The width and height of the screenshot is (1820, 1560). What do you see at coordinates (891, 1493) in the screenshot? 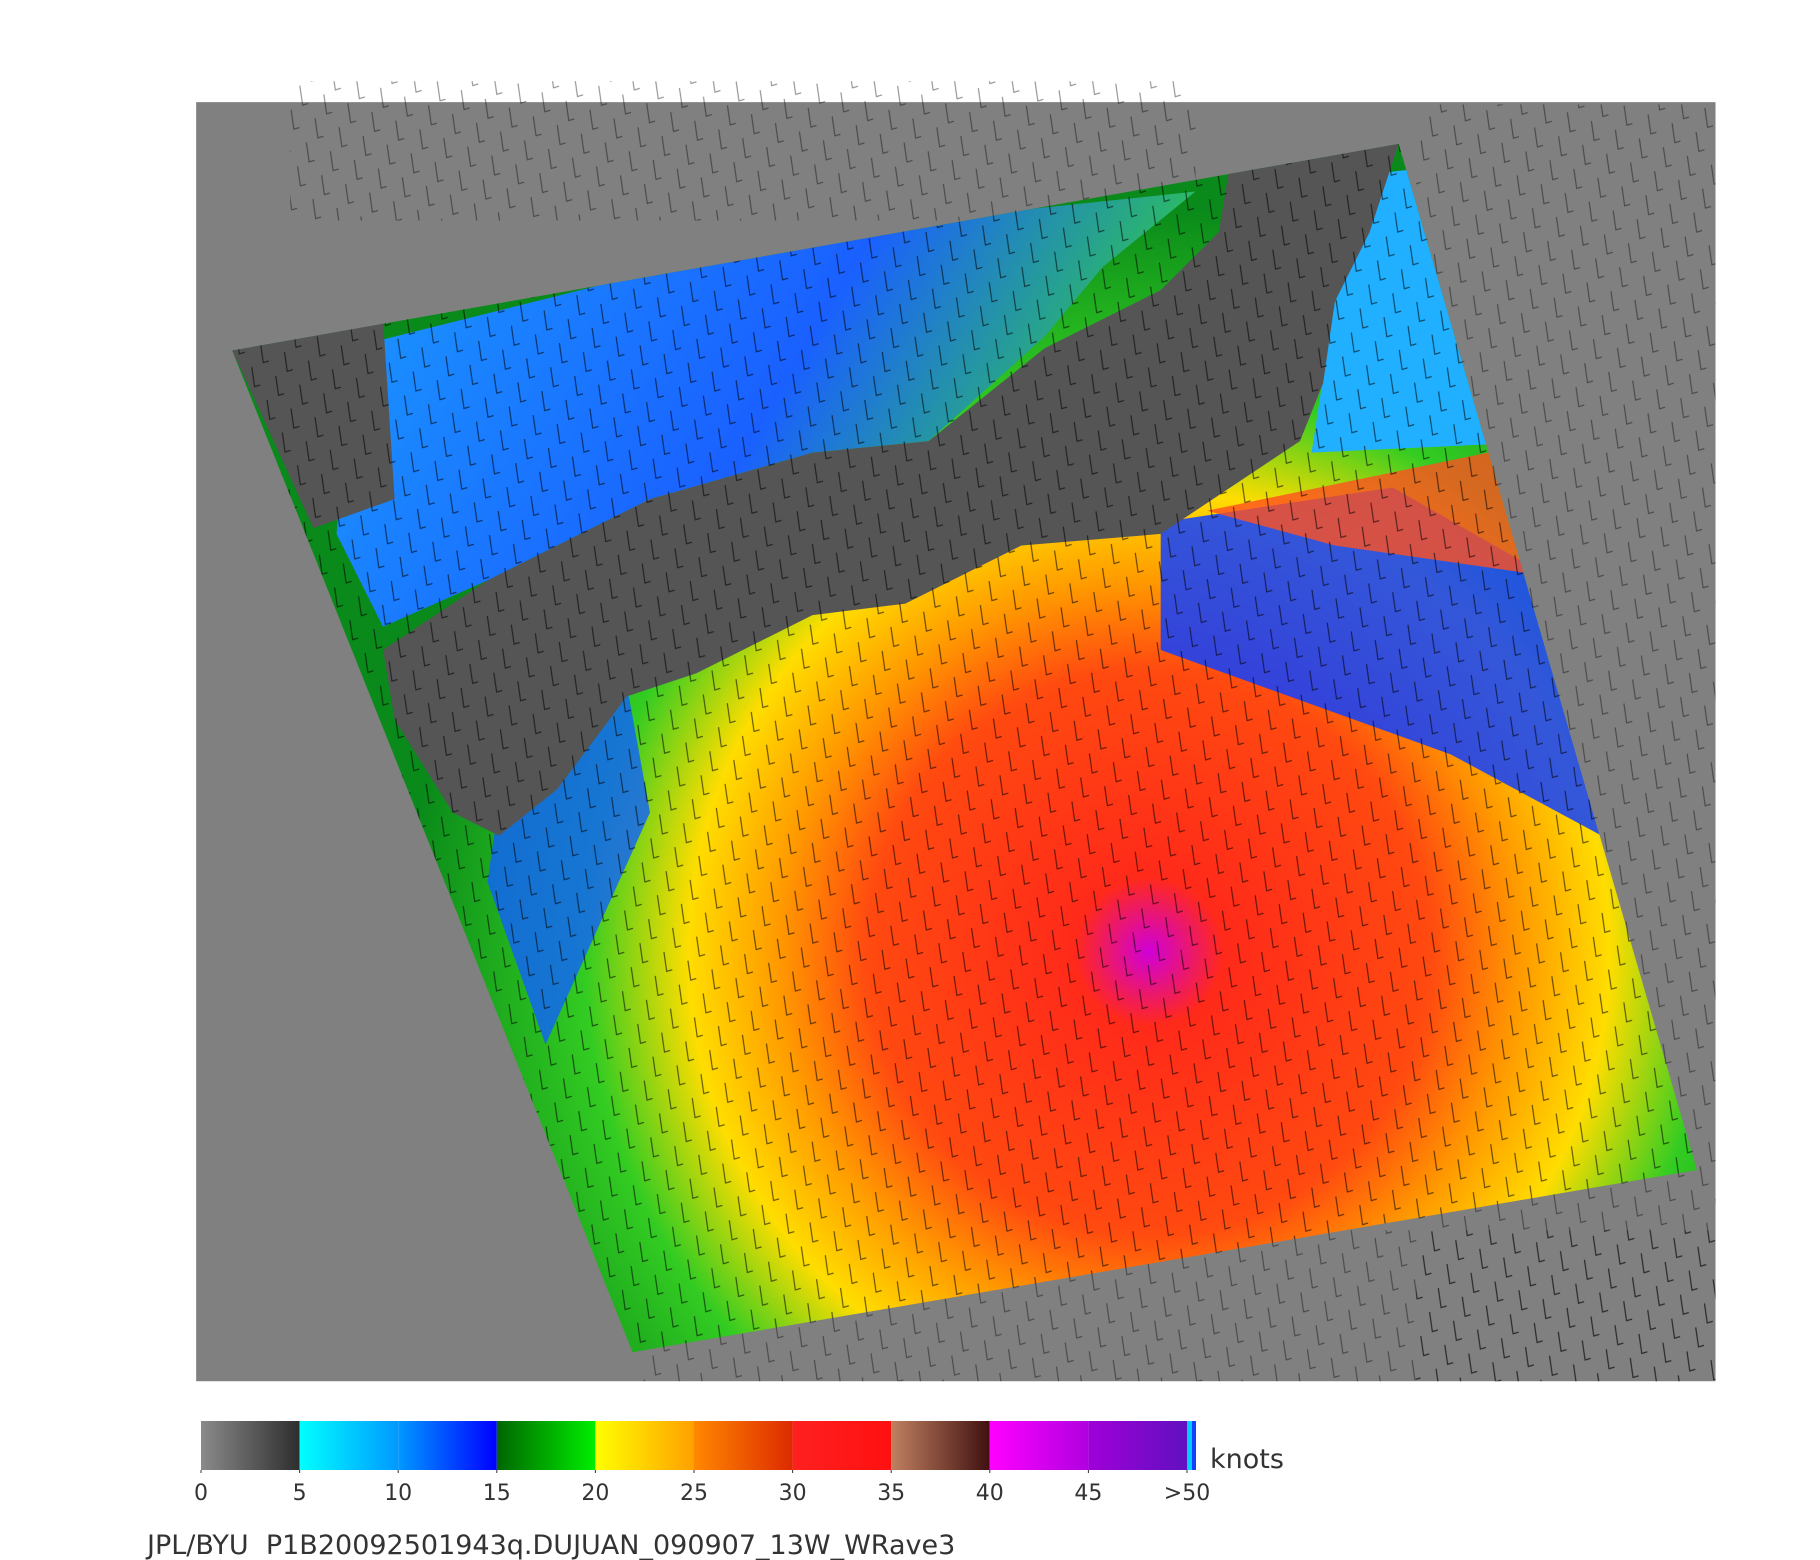
I see `tick-label: 35` at bounding box center [891, 1493].